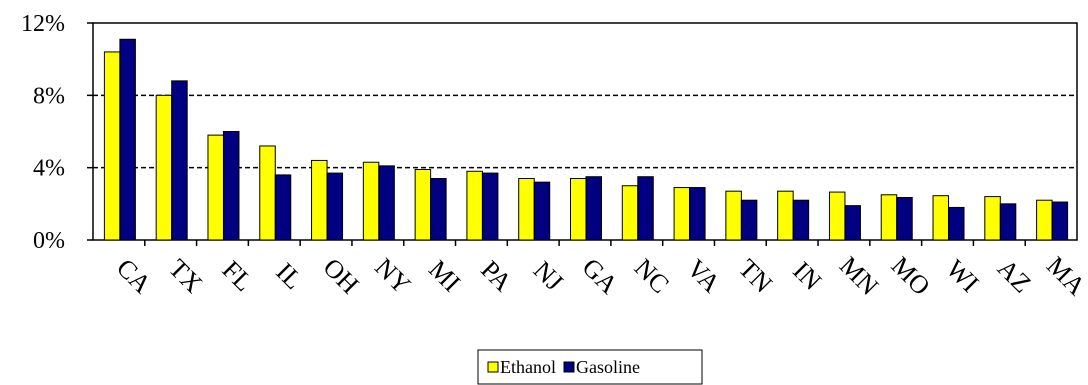 The image size is (1088, 385). Describe the element at coordinates (992, 218) in the screenshot. I see `ethanol-bar-az` at that location.